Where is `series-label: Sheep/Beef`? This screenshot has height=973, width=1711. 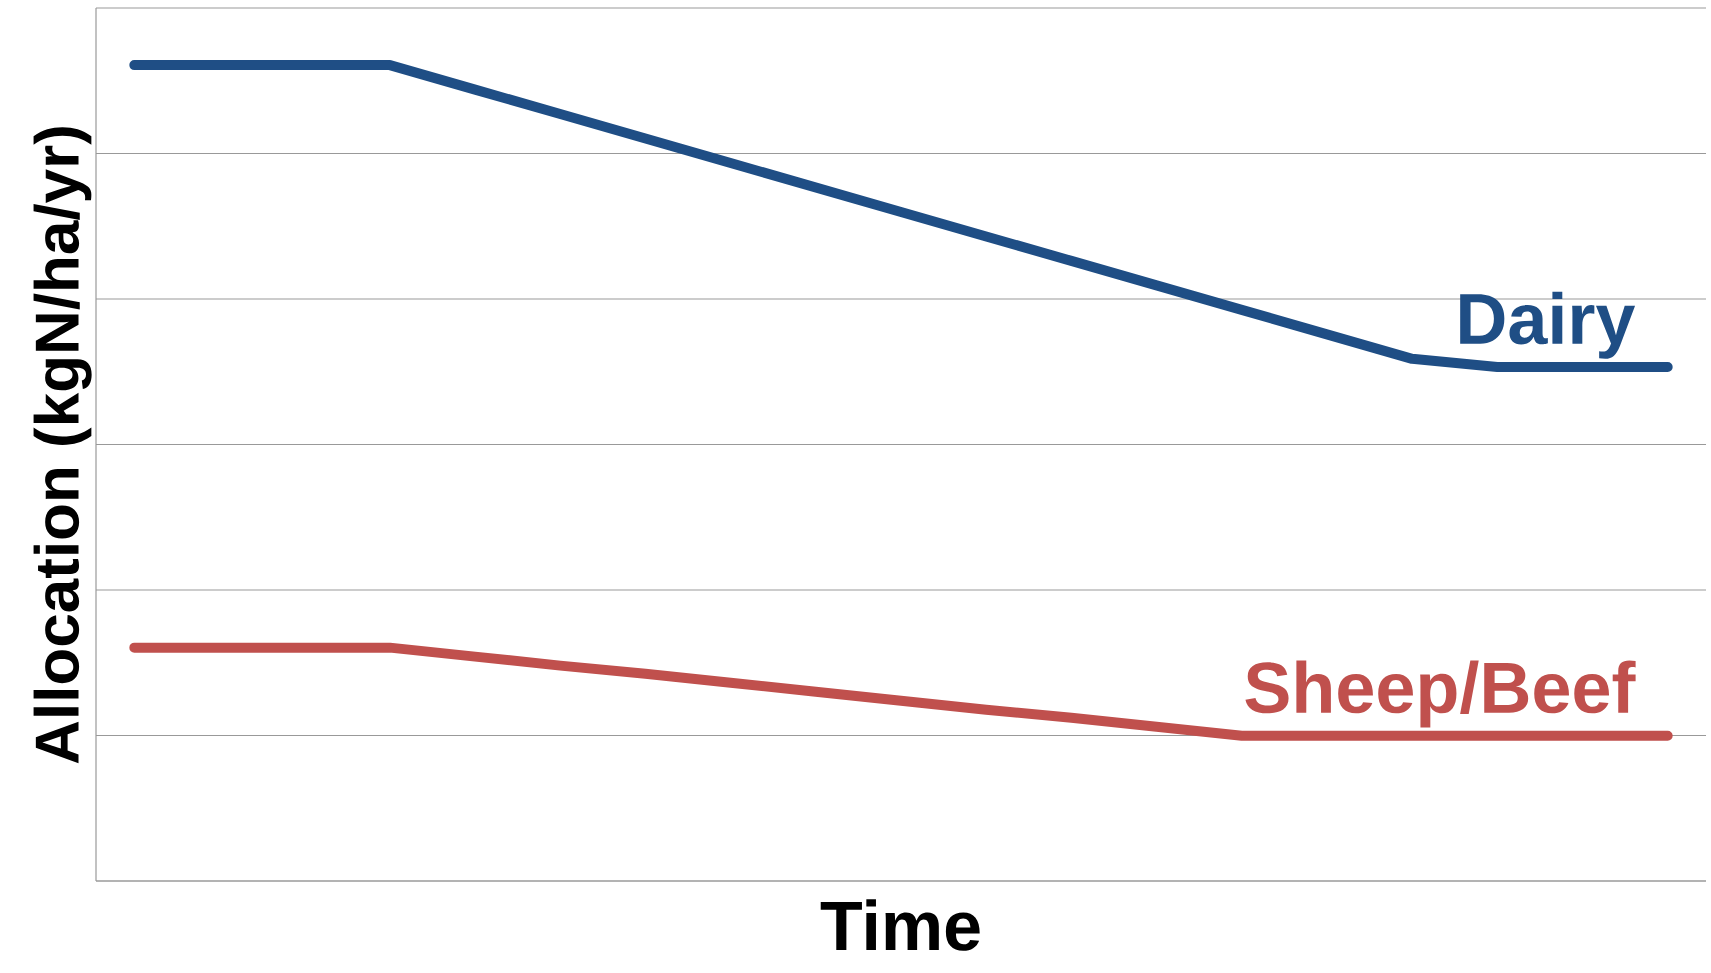 series-label: Sheep/Beef is located at coordinates (1440, 694).